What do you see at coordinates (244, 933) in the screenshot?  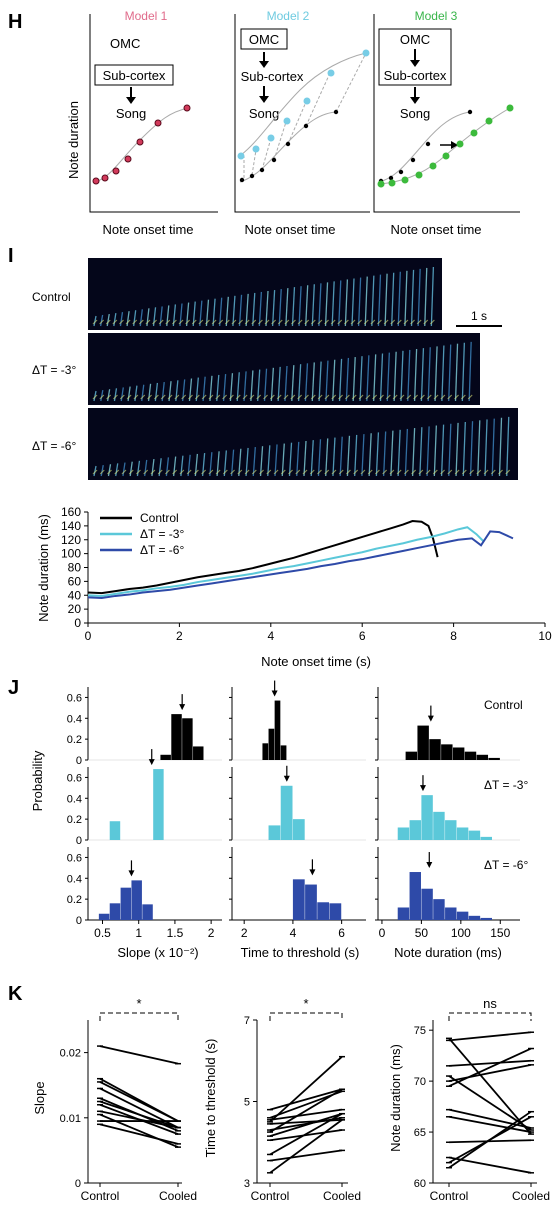 I see `hist-x-tick-label: 2` at bounding box center [244, 933].